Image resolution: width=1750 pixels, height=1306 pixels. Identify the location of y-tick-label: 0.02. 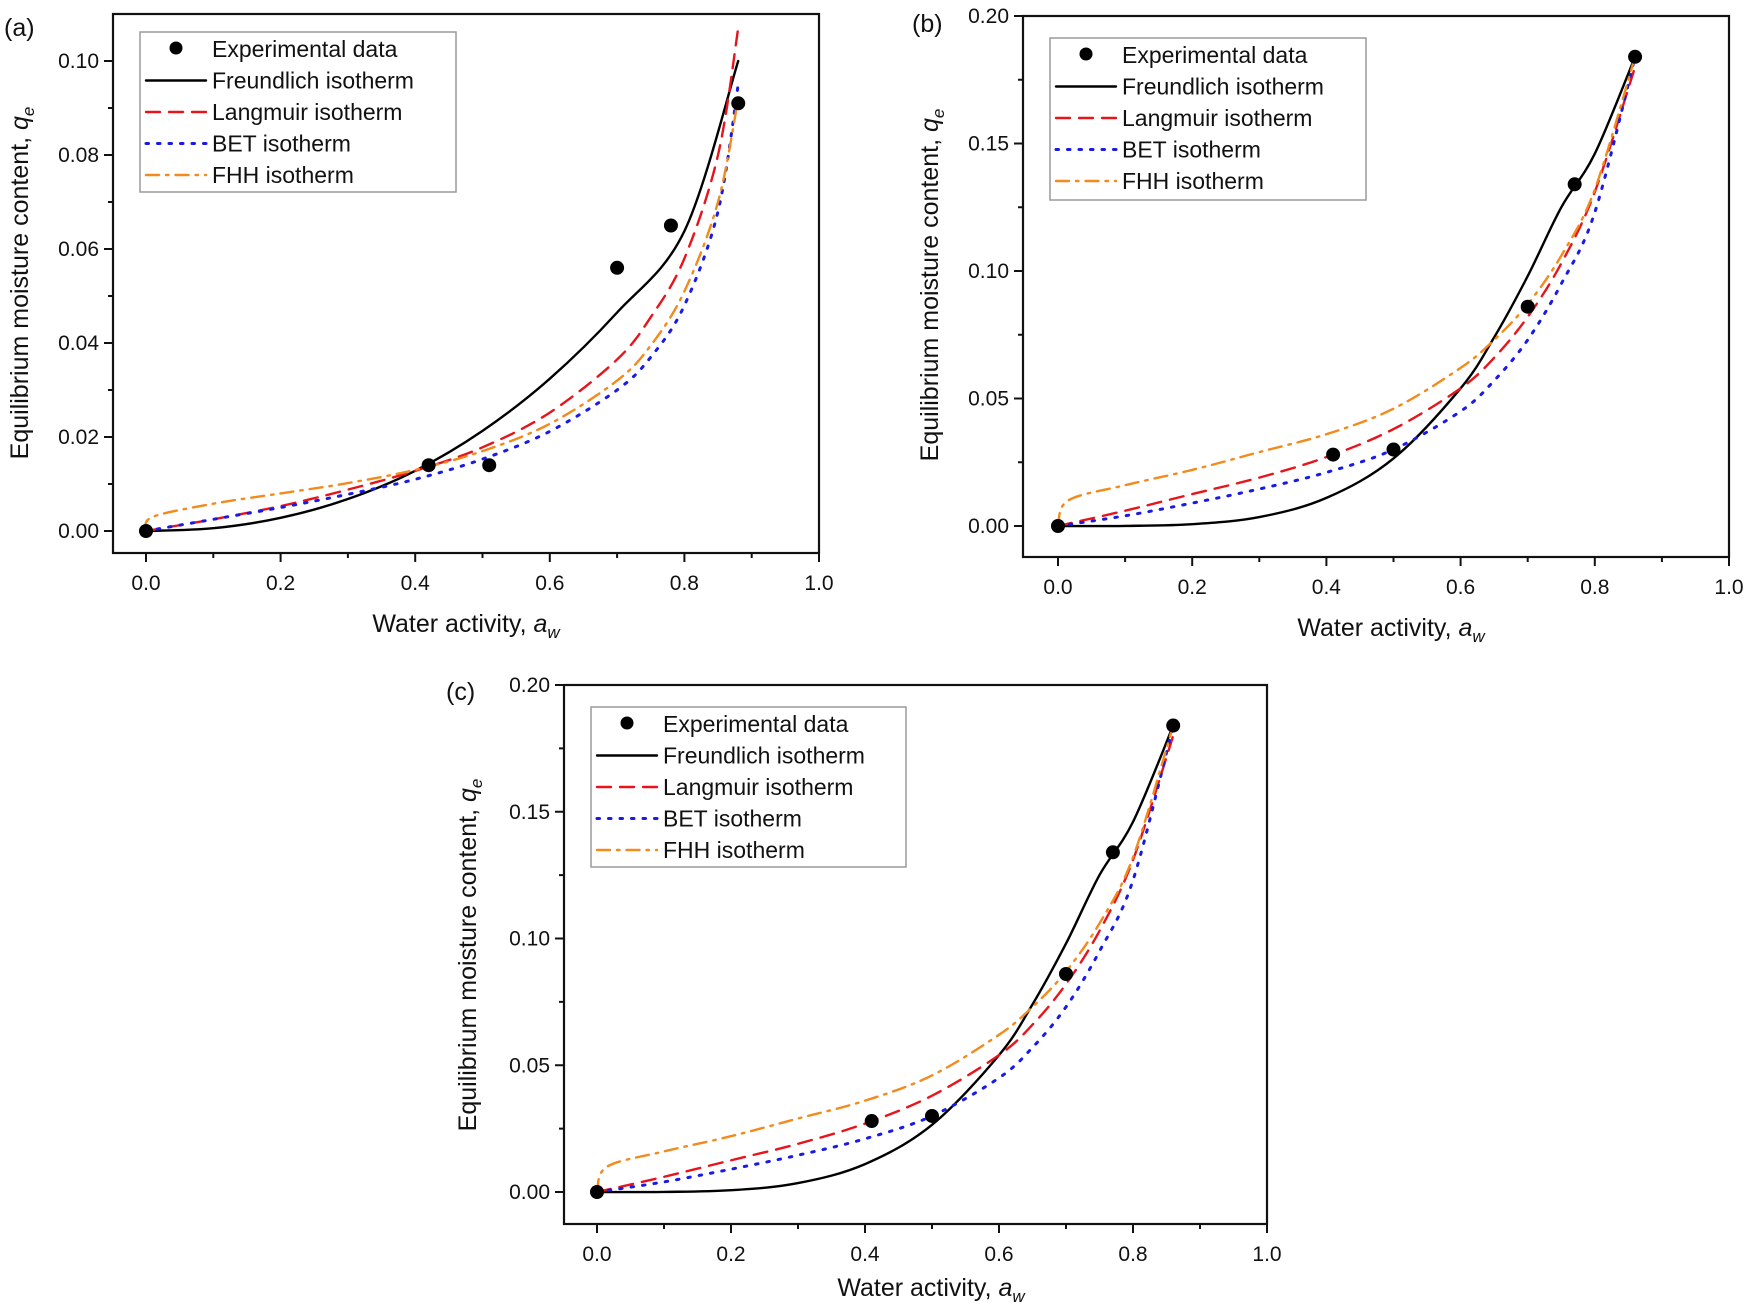
(78, 437).